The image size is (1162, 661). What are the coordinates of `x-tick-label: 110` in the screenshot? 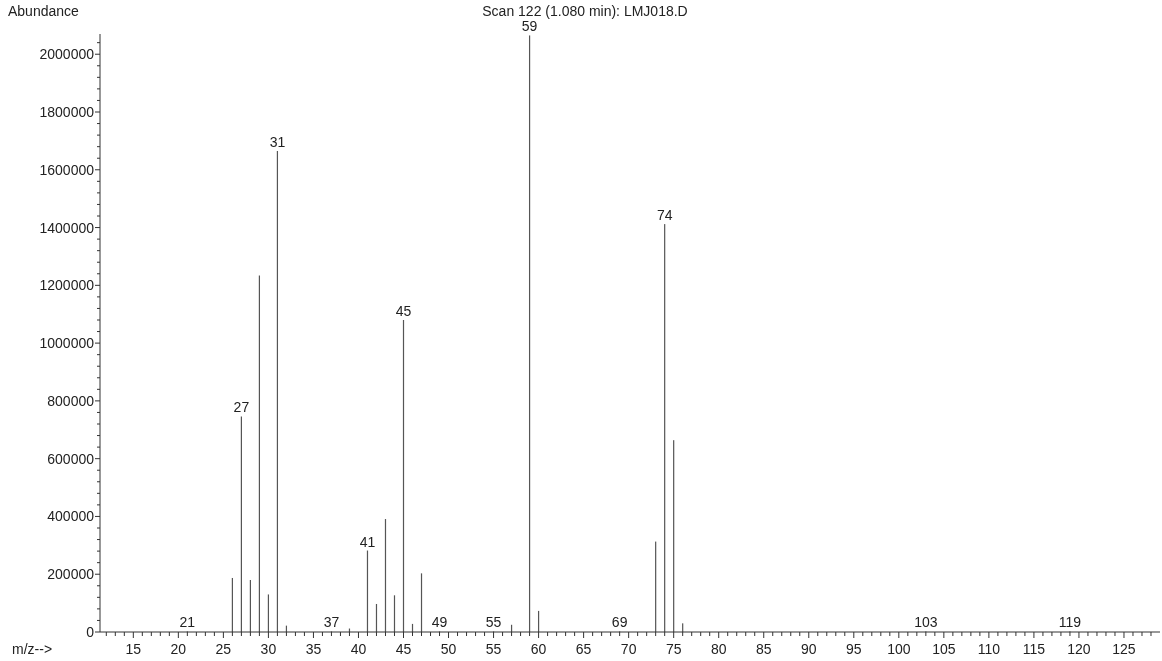 It's located at (989, 649).